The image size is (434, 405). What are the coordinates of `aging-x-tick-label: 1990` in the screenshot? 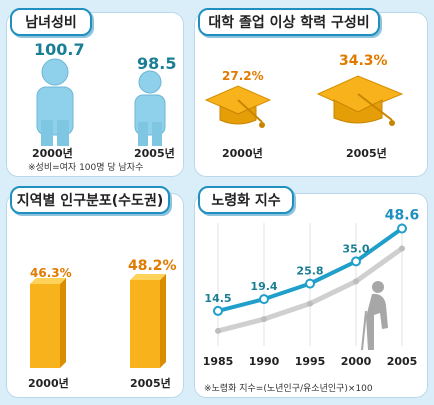 It's located at (264, 361).